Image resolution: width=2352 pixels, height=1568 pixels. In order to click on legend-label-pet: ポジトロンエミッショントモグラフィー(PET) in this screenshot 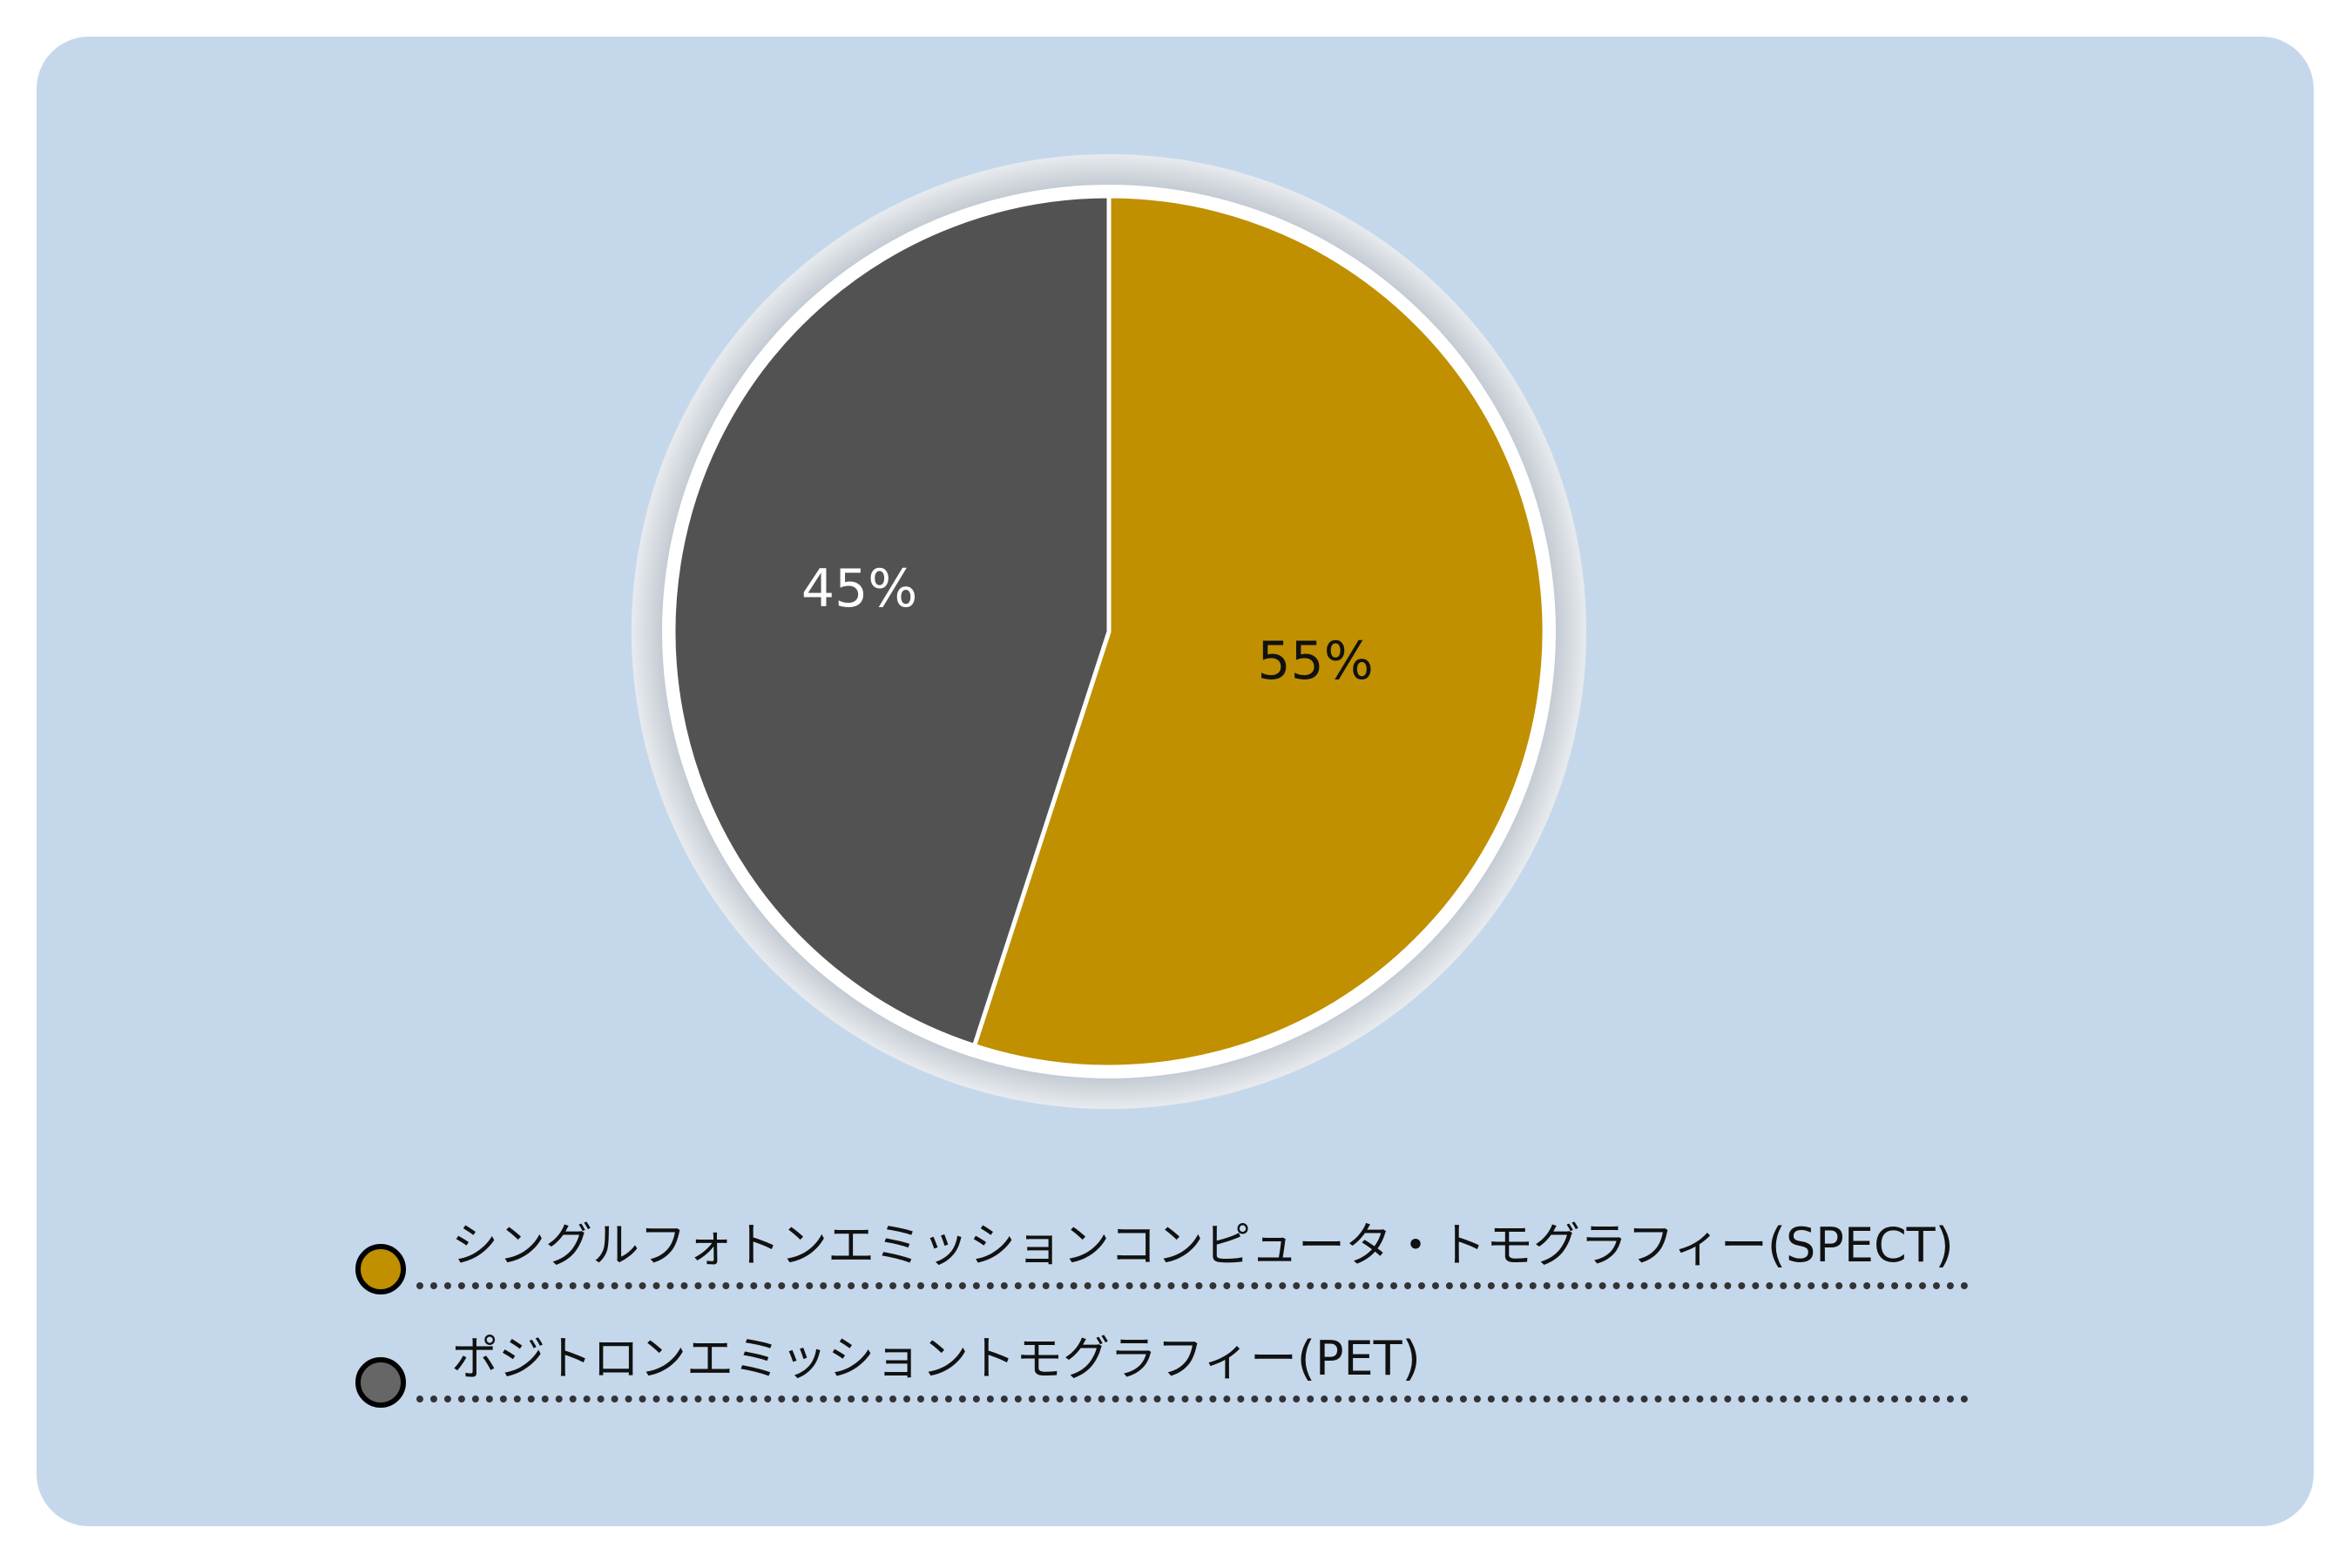, I will do `click(936, 1359)`.